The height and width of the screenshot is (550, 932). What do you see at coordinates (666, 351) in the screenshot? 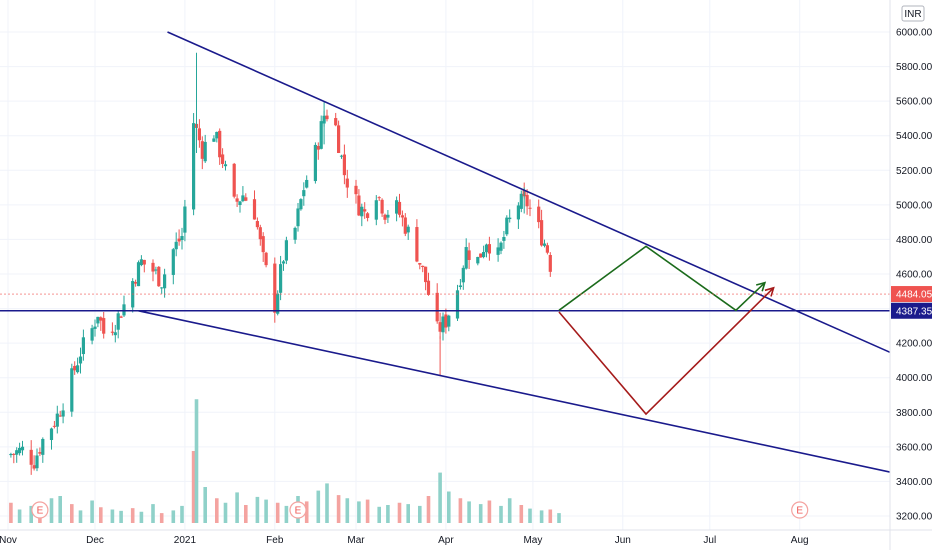
I see `projection-red` at bounding box center [666, 351].